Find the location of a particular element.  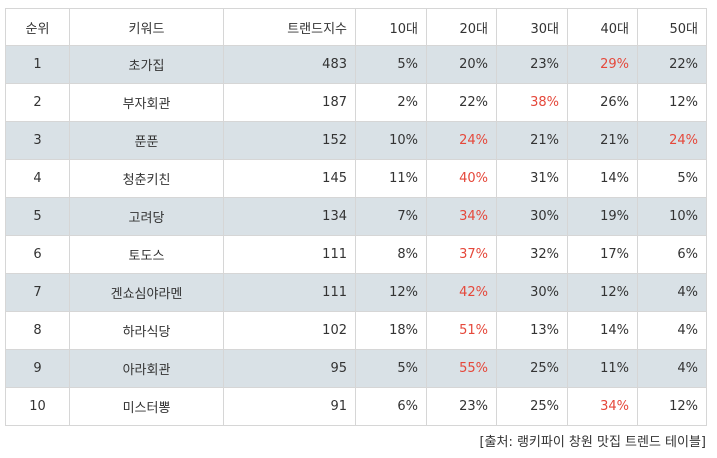

age-50s-cell: 10% is located at coordinates (672, 216).